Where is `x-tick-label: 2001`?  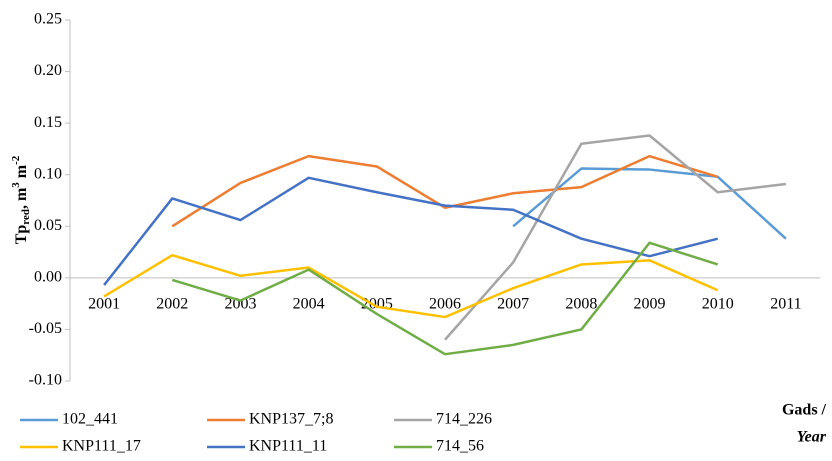 x-tick-label: 2001 is located at coordinates (104, 304).